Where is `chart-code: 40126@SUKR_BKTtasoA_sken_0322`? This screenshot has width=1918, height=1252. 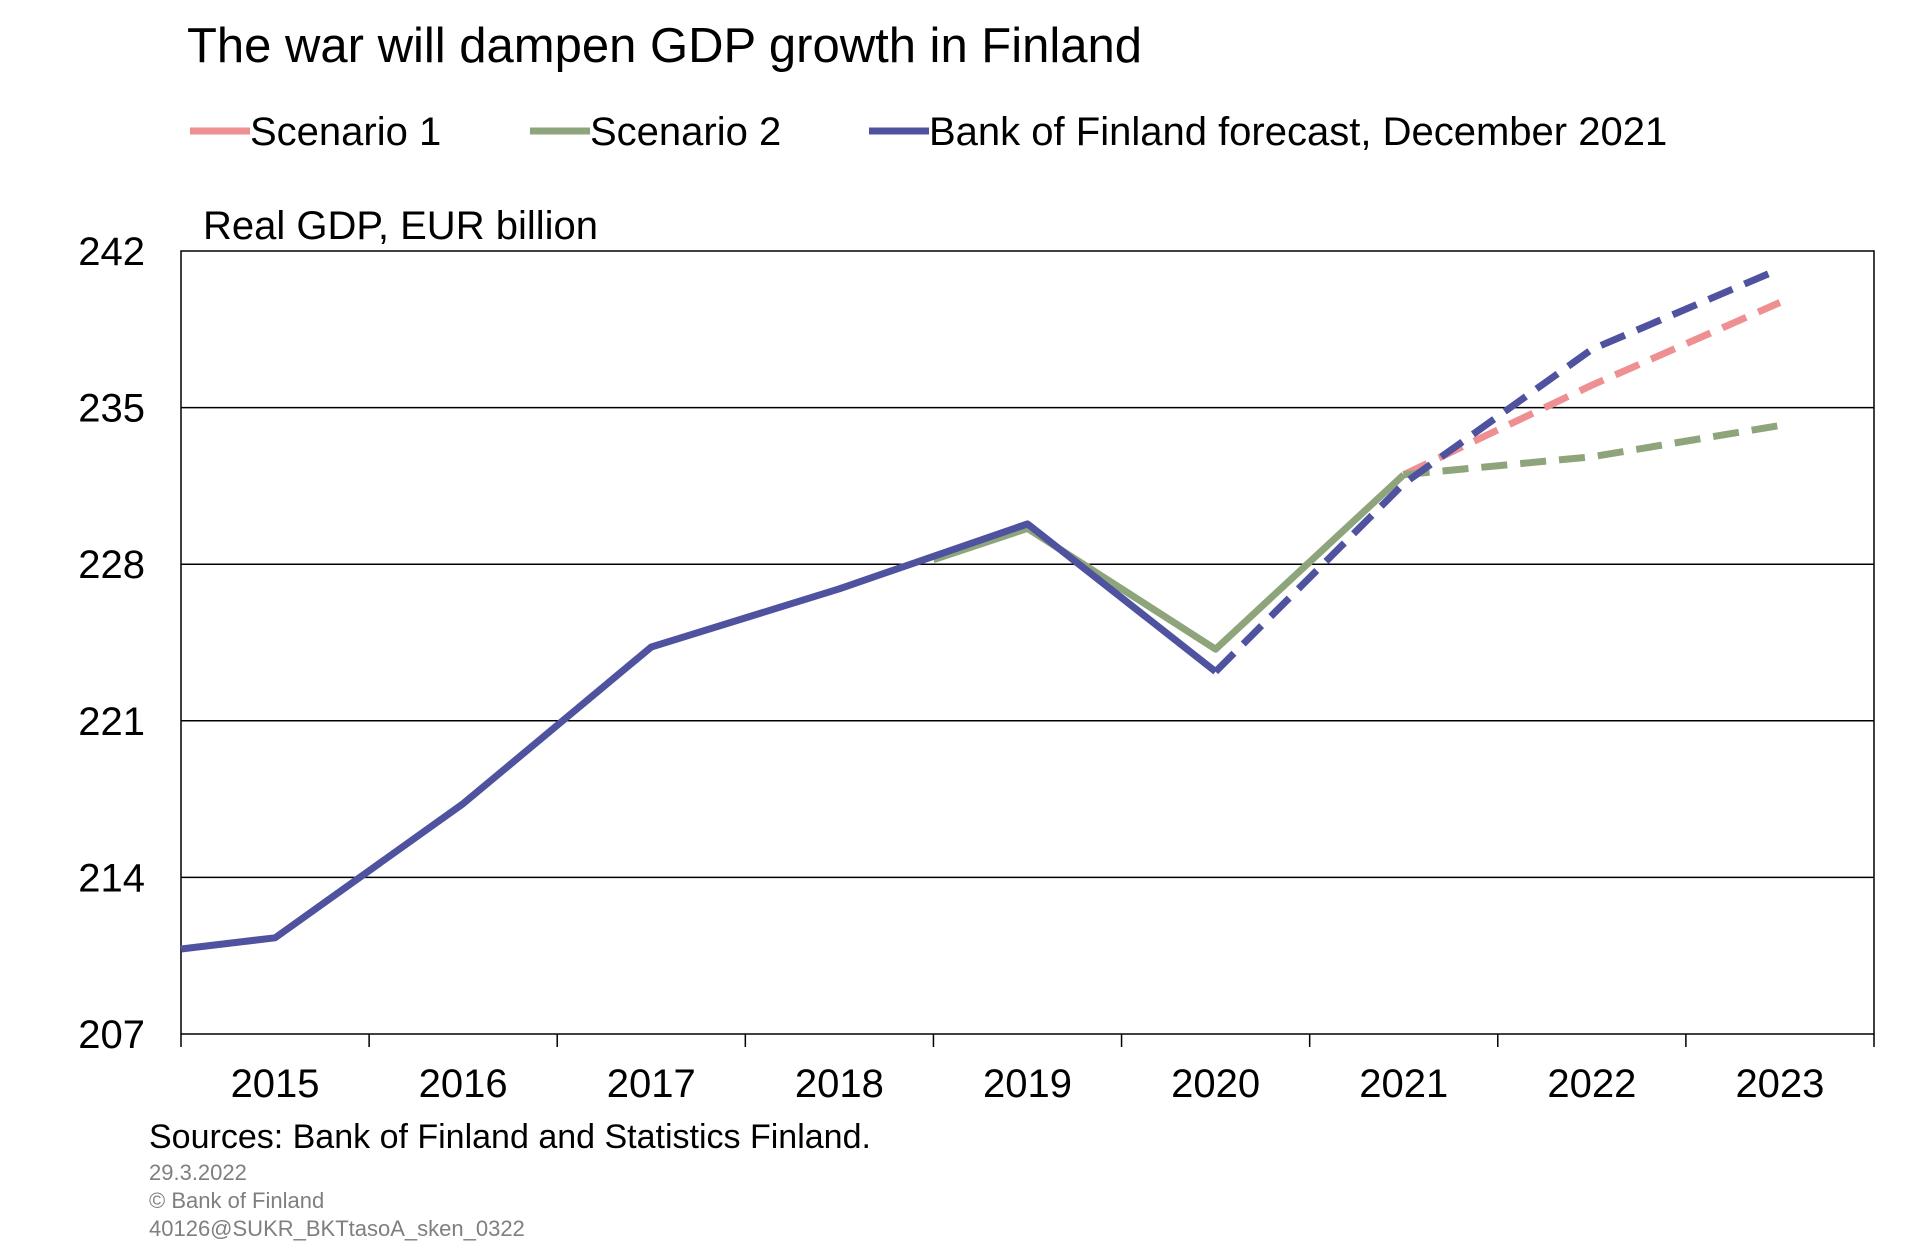 chart-code: 40126@SUKR_BKTtasoA_sken_0322 is located at coordinates (337, 1228).